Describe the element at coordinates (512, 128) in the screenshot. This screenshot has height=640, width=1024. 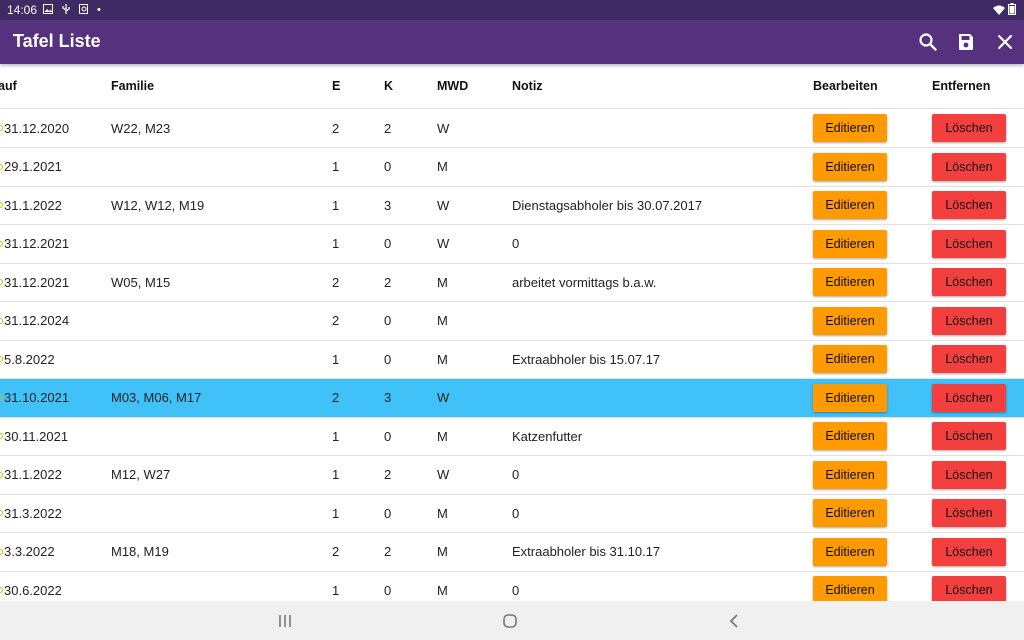
I see `table-row: 31.12.2020 W22, M23 2 2 W Editieren Löschen` at that location.